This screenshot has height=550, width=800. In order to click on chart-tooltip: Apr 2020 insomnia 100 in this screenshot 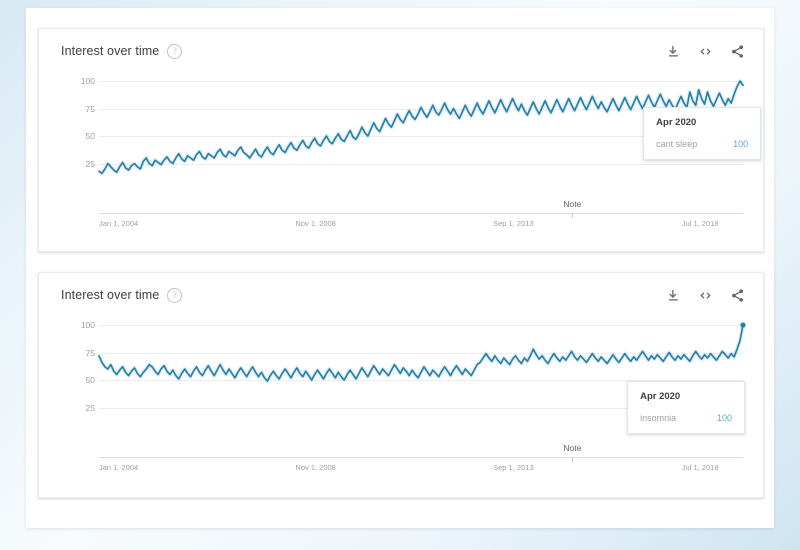, I will do `click(686, 407)`.